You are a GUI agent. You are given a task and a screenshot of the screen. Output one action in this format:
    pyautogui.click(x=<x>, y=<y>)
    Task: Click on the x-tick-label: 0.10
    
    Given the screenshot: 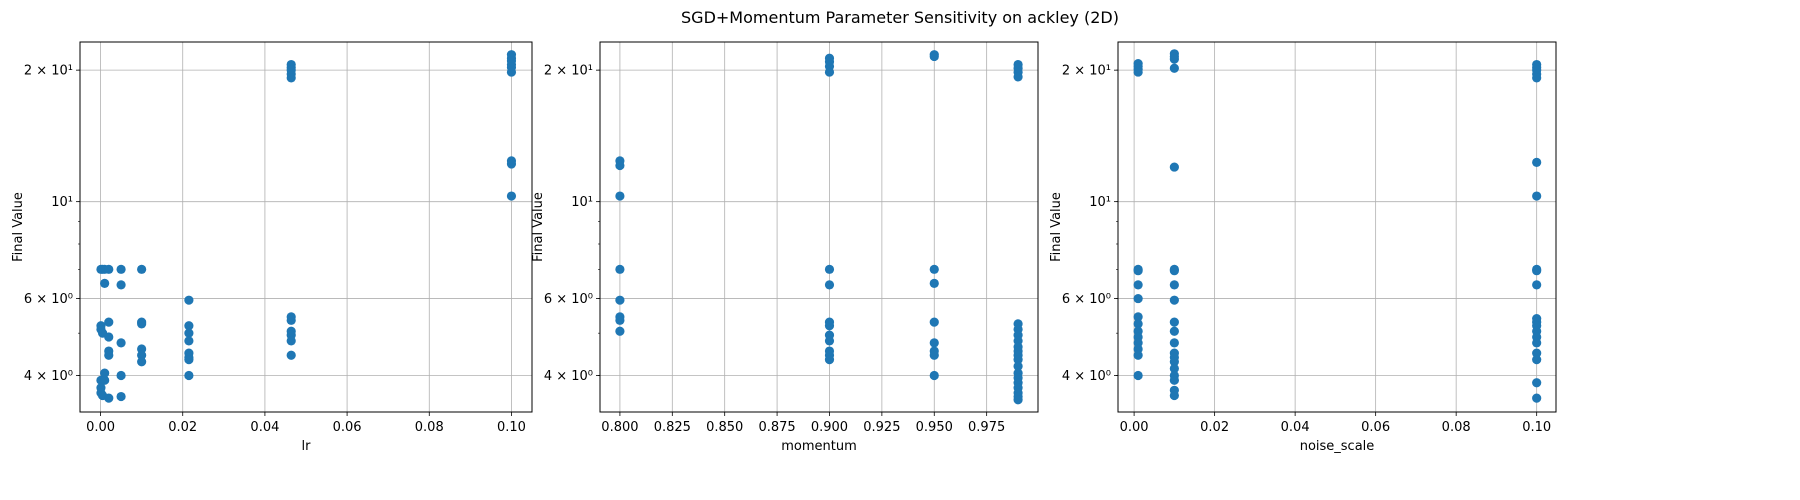 What is the action you would take?
    pyautogui.click(x=1536, y=427)
    